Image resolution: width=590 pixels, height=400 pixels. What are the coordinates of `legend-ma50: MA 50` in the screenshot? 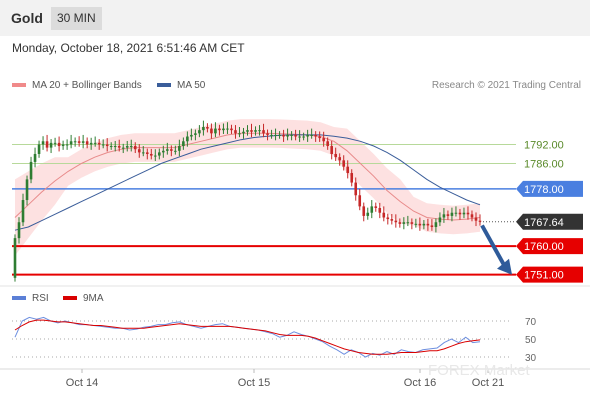 It's located at (181, 85).